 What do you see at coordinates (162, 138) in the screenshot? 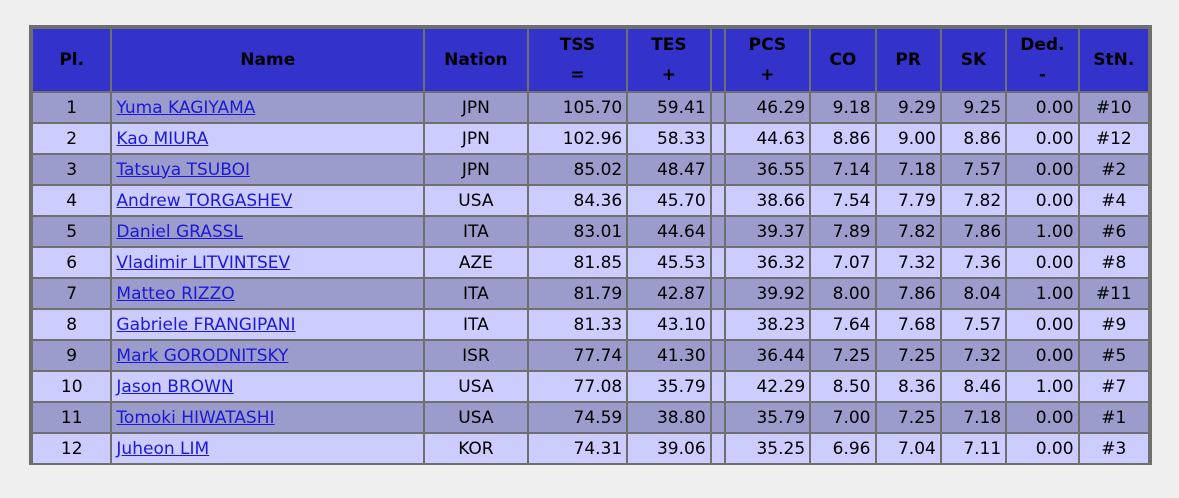
I see `skater-profile-link: Kao MIURA` at bounding box center [162, 138].